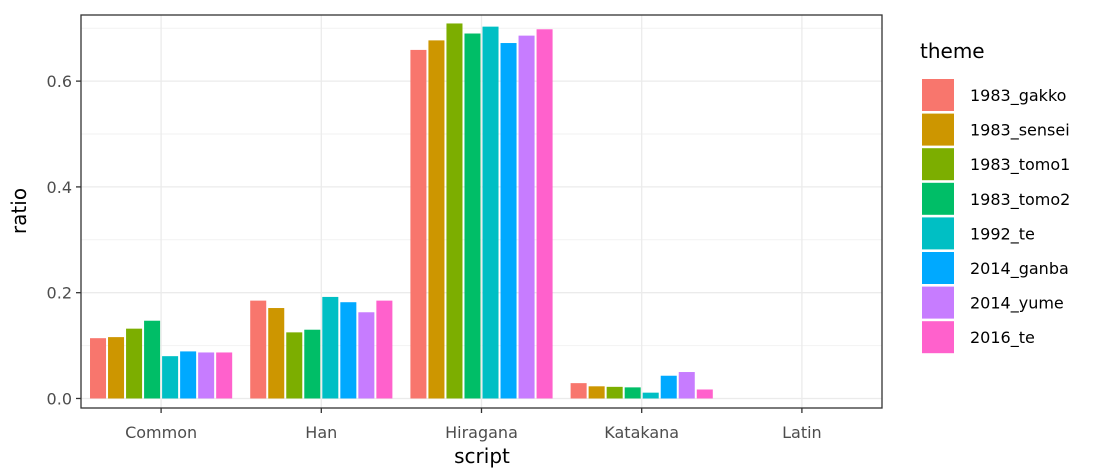 The width and height of the screenshot is (1096, 469). I want to click on legend-label: 2016_te, so click(1002, 338).